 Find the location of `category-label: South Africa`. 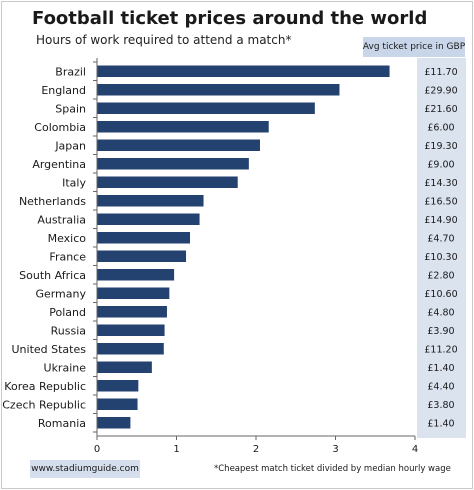

category-label: South Africa is located at coordinates (52, 275).